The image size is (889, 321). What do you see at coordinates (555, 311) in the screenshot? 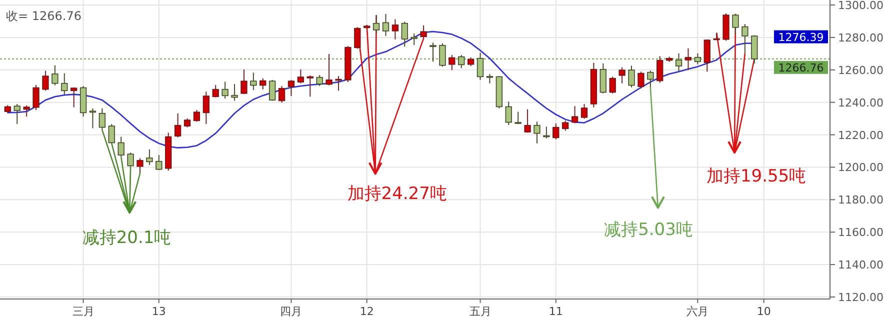
I see `x-tick-label: 11` at bounding box center [555, 311].